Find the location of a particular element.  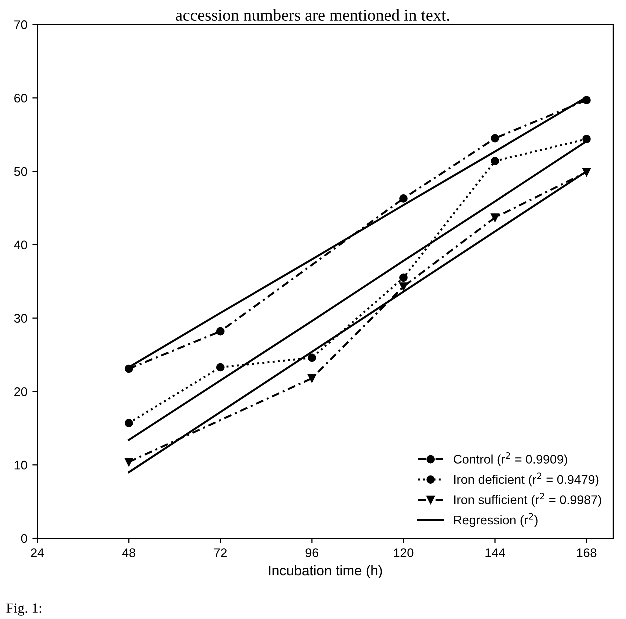

y-tick-label: 40 is located at coordinates (21, 245).